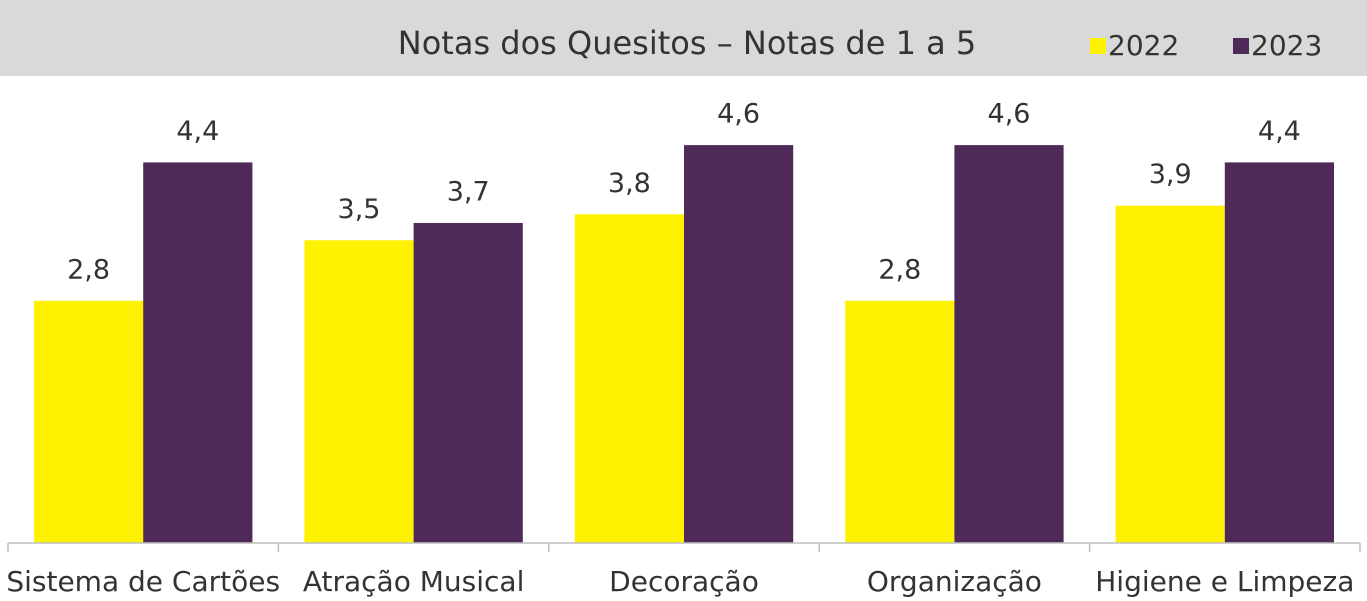 Image resolution: width=1367 pixels, height=601 pixels. I want to click on data-label: 3,9, so click(1170, 174).